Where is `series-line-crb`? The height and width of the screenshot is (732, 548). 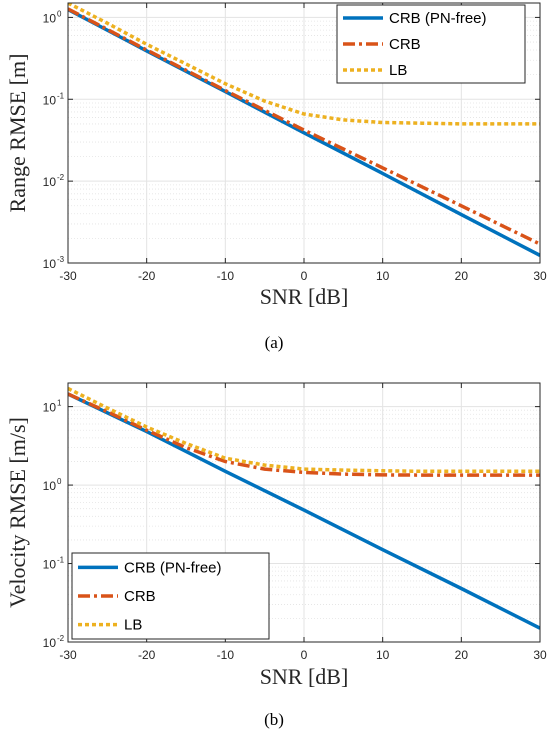 series-line-crb is located at coordinates (304, 434).